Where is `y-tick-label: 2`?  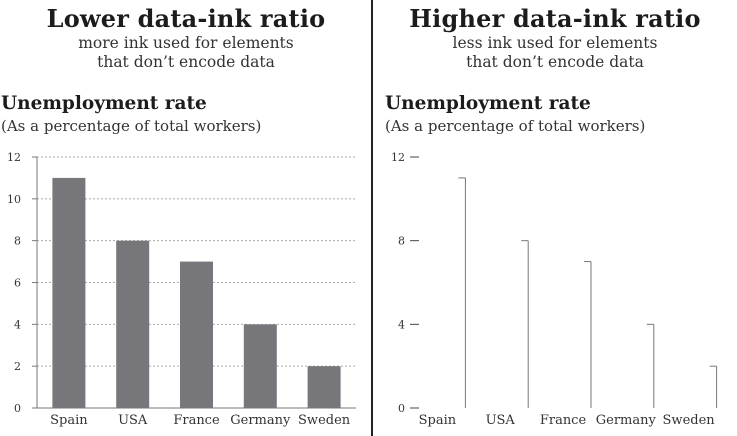 y-tick-label: 2 is located at coordinates (17, 366).